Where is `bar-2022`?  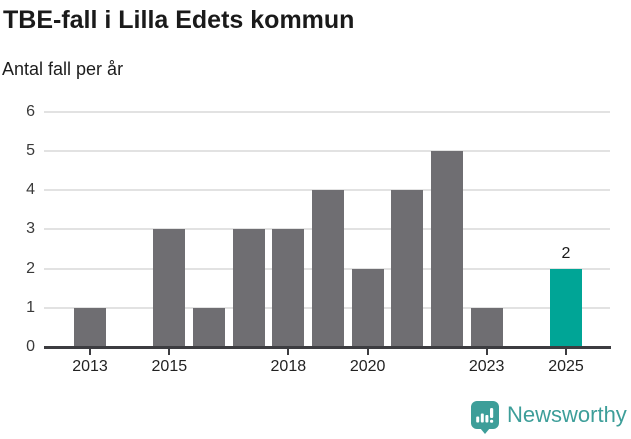 bar-2022 is located at coordinates (447, 249).